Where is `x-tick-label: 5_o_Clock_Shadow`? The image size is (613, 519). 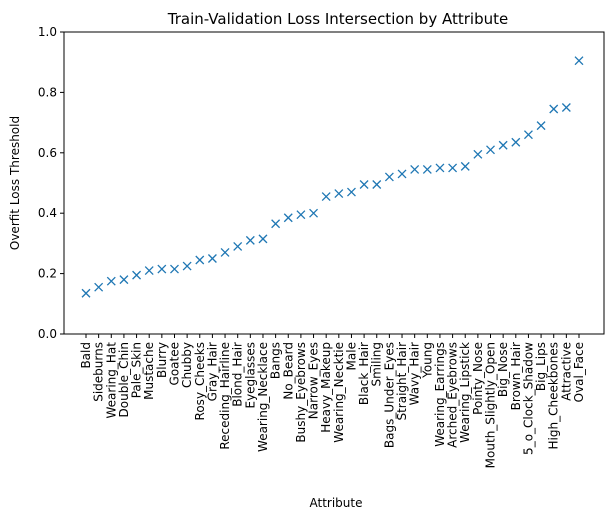
x-tick-label: 5_o_Clock_Shadow is located at coordinates (528, 398).